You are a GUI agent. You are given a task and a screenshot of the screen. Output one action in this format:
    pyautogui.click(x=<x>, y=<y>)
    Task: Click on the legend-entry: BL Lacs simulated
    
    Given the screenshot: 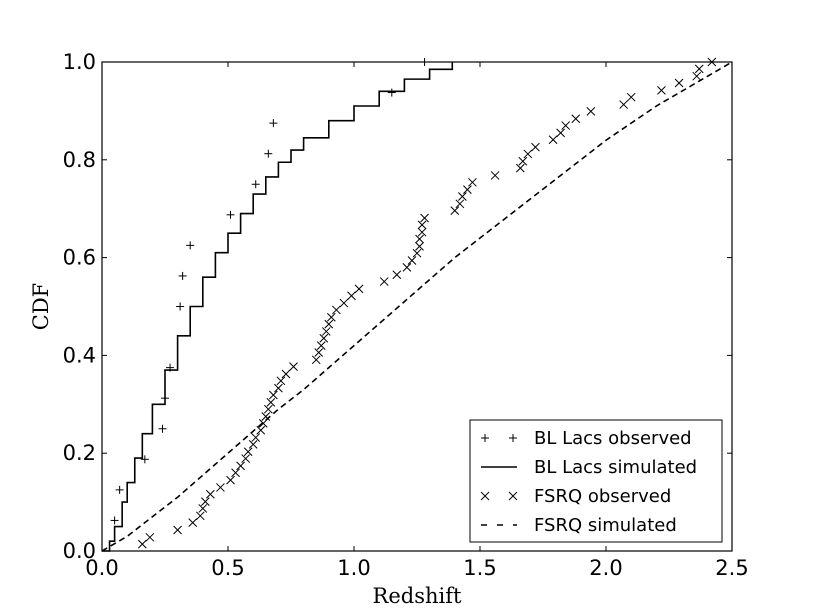 What is the action you would take?
    pyautogui.click(x=589, y=467)
    